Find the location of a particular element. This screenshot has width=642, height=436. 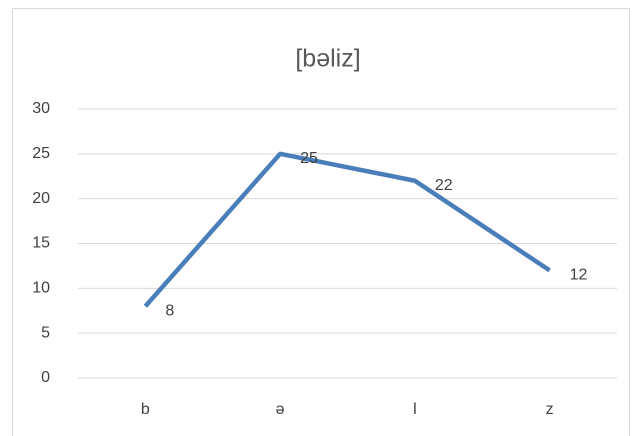

y-tick-label: 5 is located at coordinates (45, 332).